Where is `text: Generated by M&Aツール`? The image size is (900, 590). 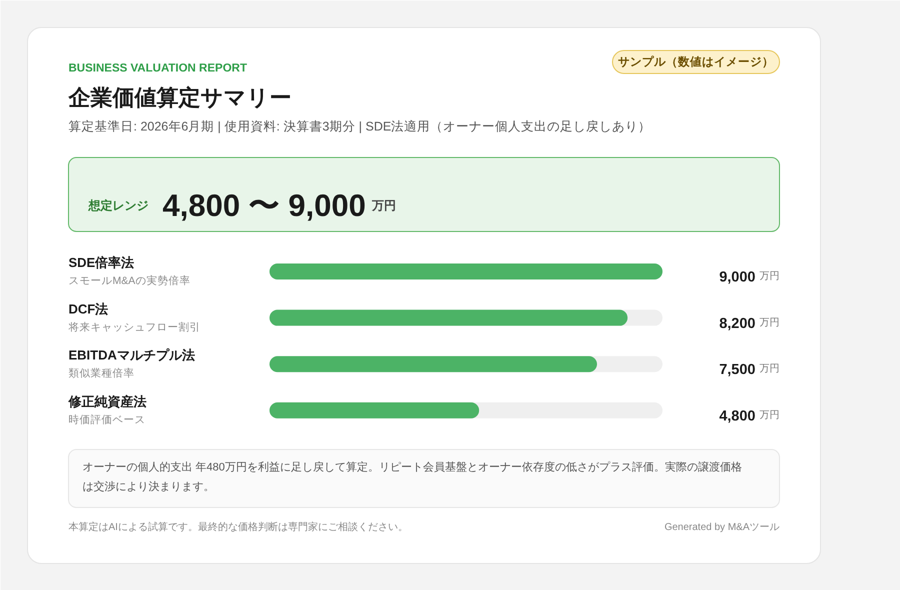
text: Generated by M&Aツール is located at coordinates (722, 527).